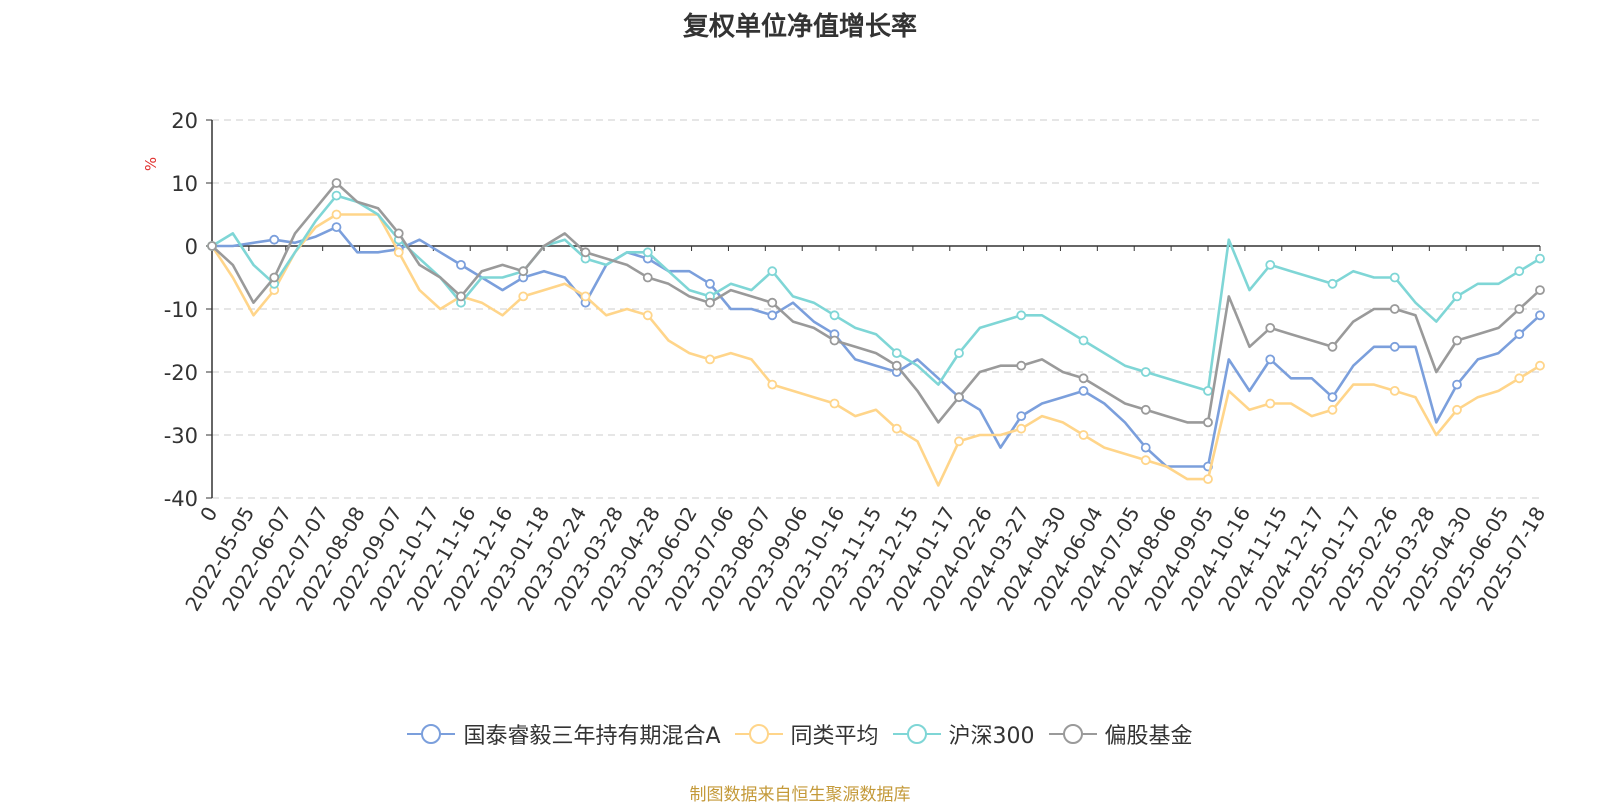 This screenshot has height=805, width=1600. Describe the element at coordinates (181, 436) in the screenshot. I see `y-tick-label: -30` at that location.